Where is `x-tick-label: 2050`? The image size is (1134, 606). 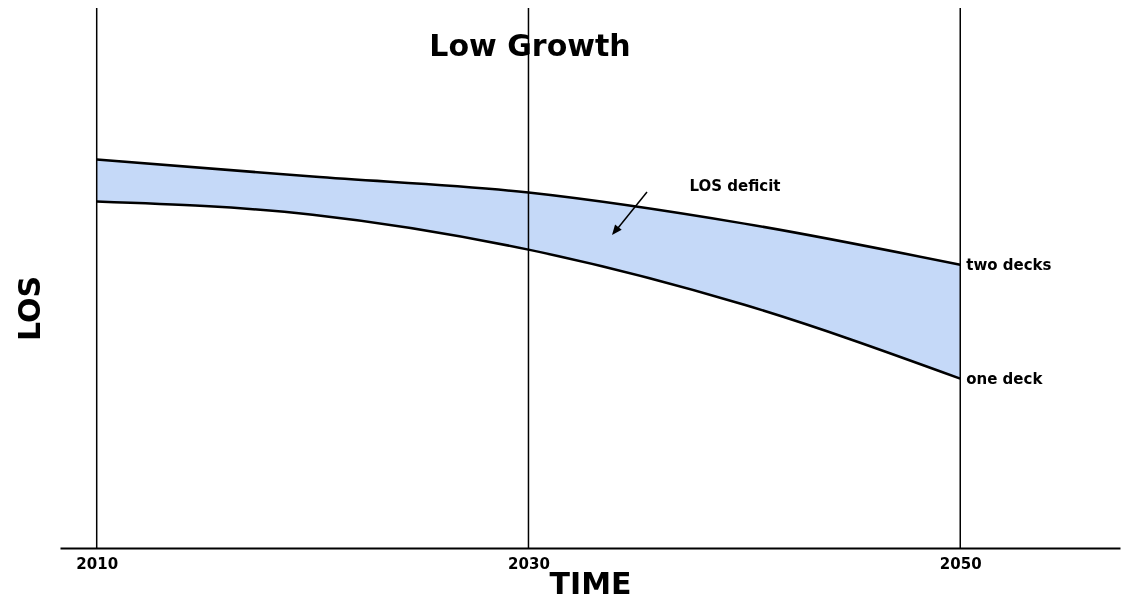 x-tick-label: 2050 is located at coordinates (960, 563).